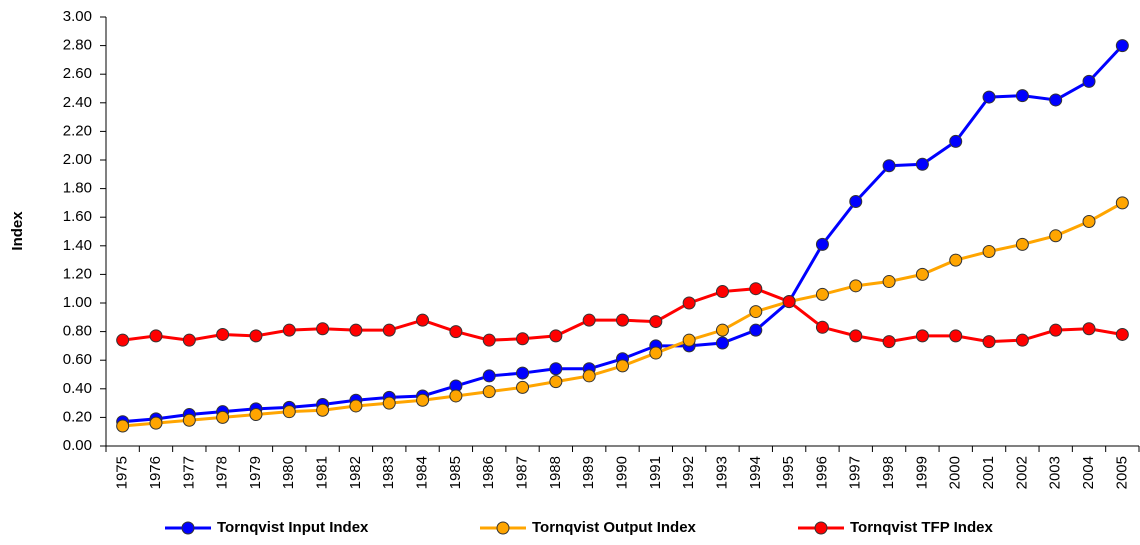  Describe the element at coordinates (455, 472) in the screenshot. I see `x-tick-label: 1985` at that location.